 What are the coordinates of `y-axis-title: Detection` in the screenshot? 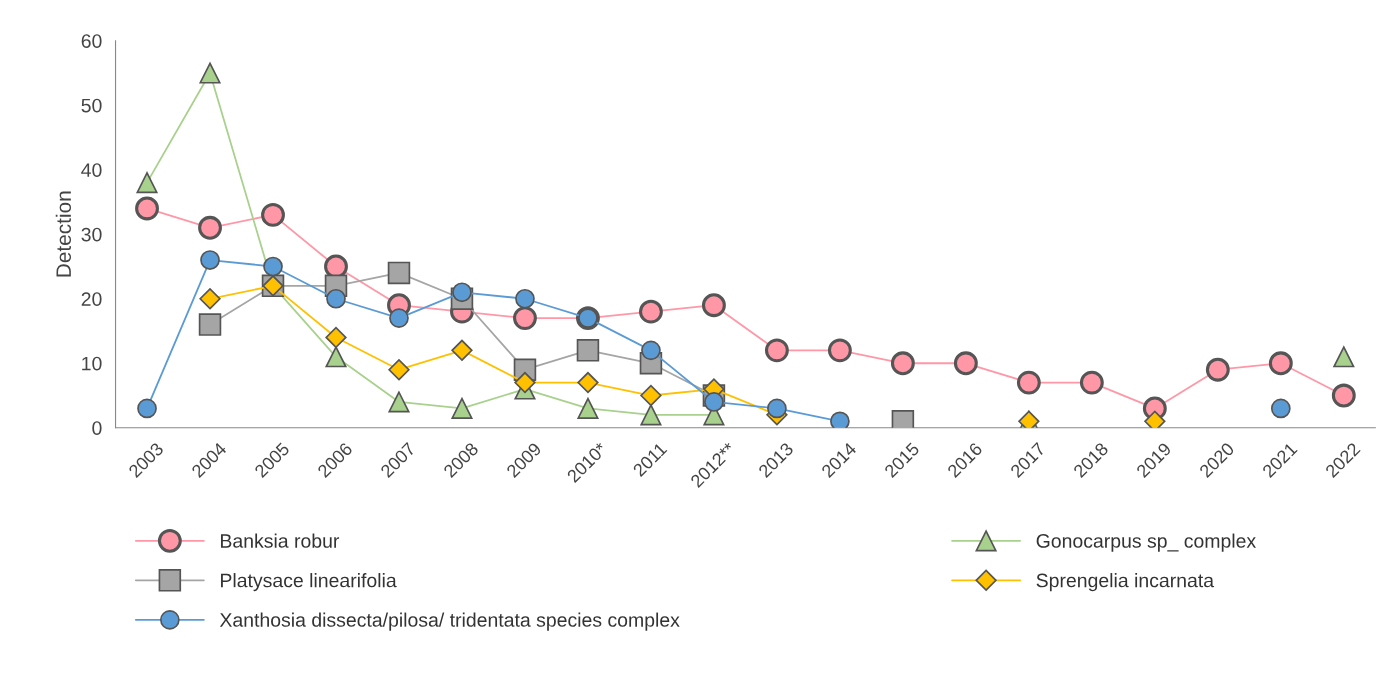 It's located at (63, 234).